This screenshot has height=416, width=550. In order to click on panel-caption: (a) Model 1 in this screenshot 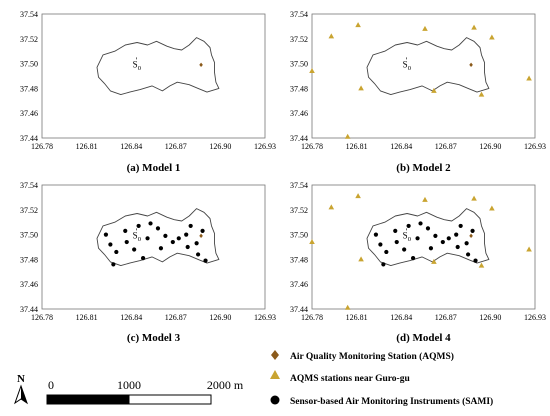, I will do `click(154, 168)`.